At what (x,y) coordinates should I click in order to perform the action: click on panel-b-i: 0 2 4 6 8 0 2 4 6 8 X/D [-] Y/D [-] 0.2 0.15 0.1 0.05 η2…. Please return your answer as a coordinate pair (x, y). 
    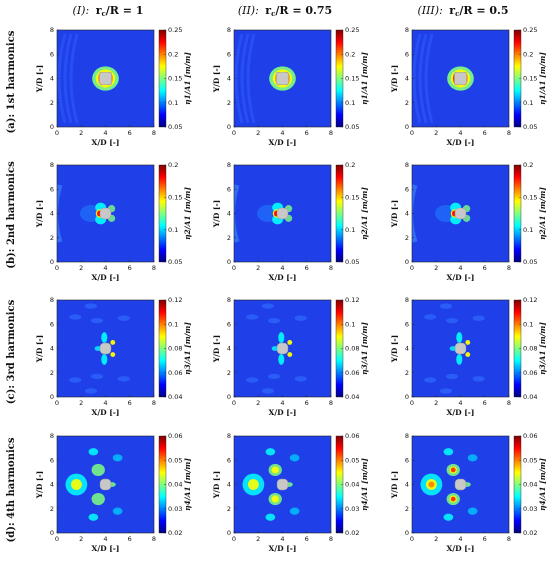
    Looking at the image, I should click on (113, 221).